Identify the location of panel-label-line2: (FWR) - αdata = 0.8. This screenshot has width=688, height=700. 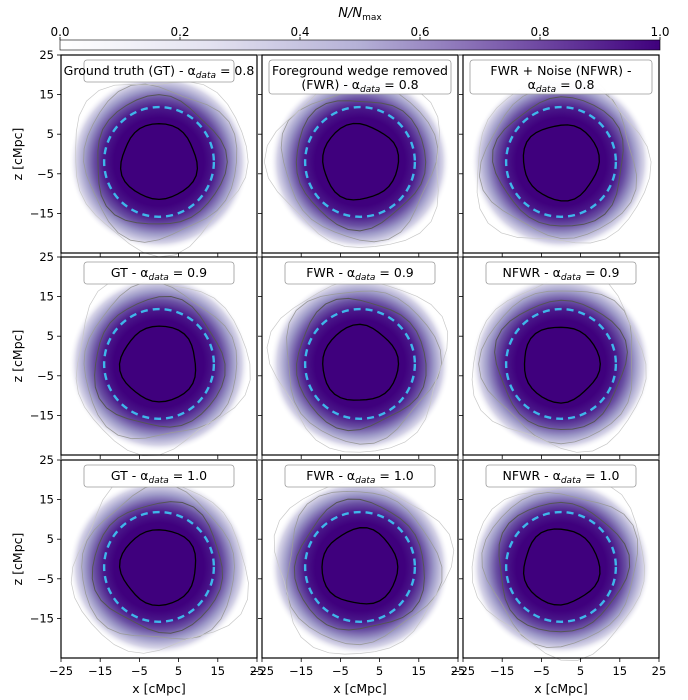
(359, 86).